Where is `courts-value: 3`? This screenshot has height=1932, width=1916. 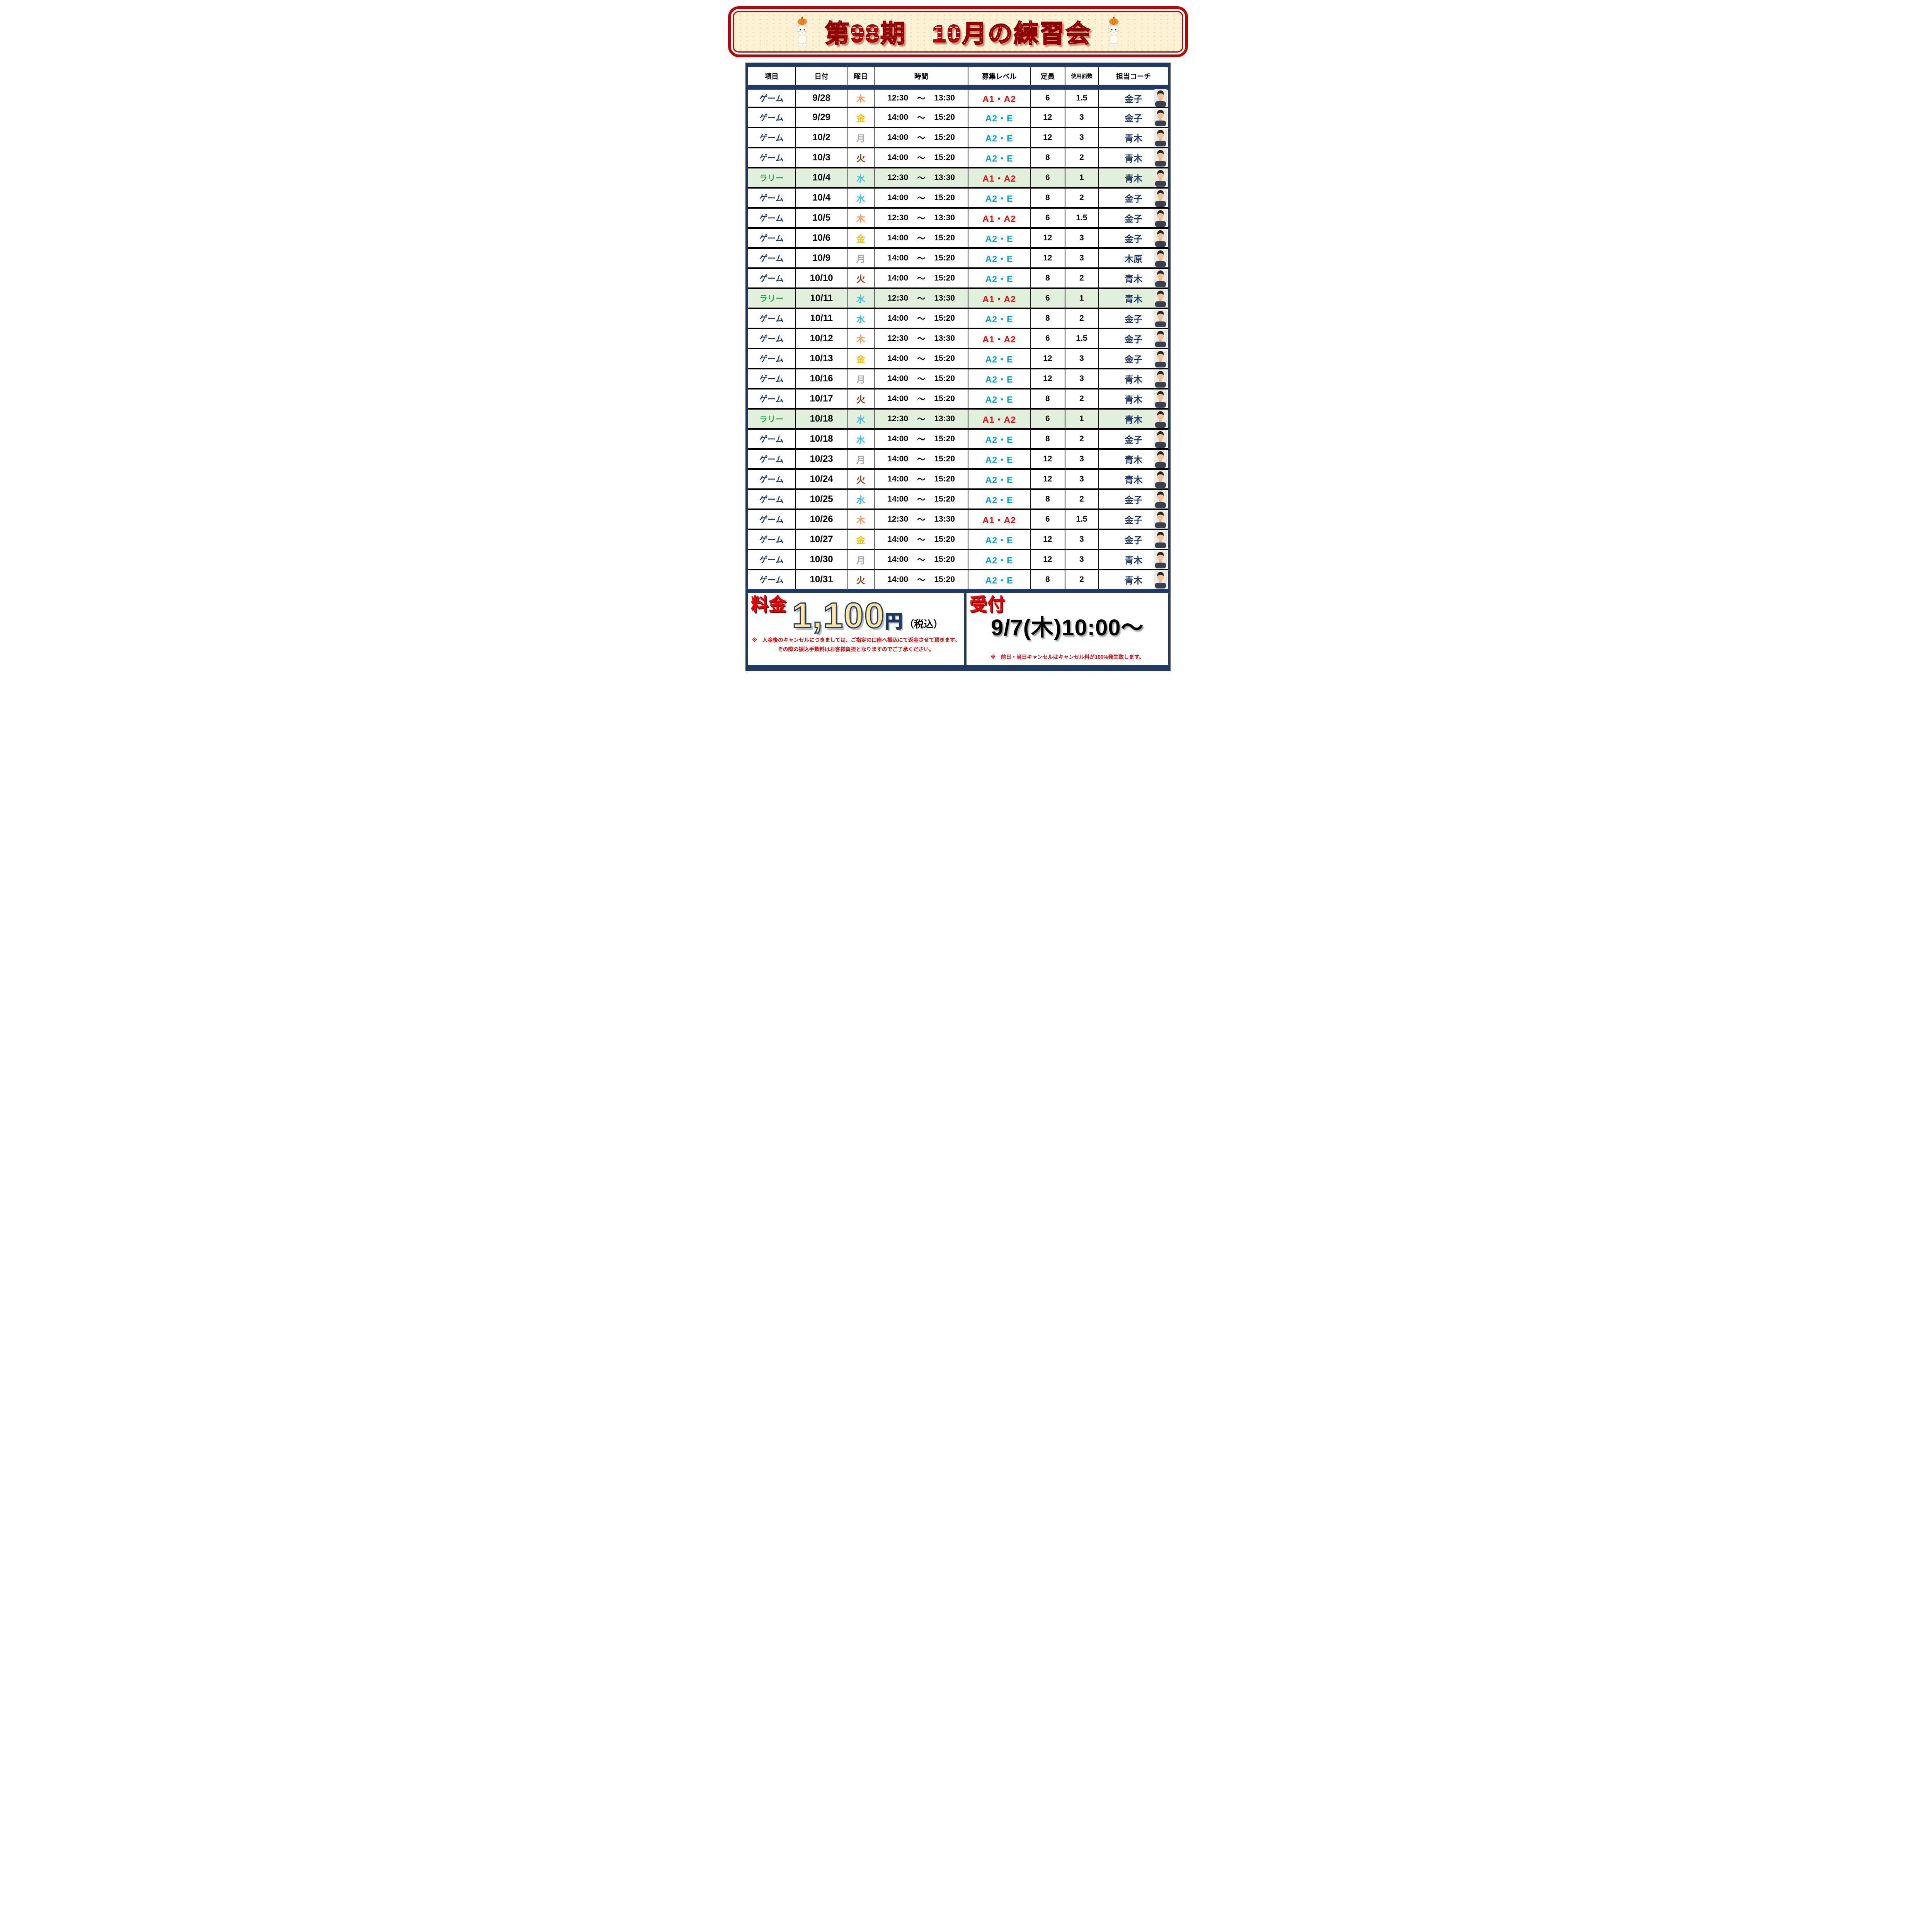
courts-value: 3 is located at coordinates (1081, 560).